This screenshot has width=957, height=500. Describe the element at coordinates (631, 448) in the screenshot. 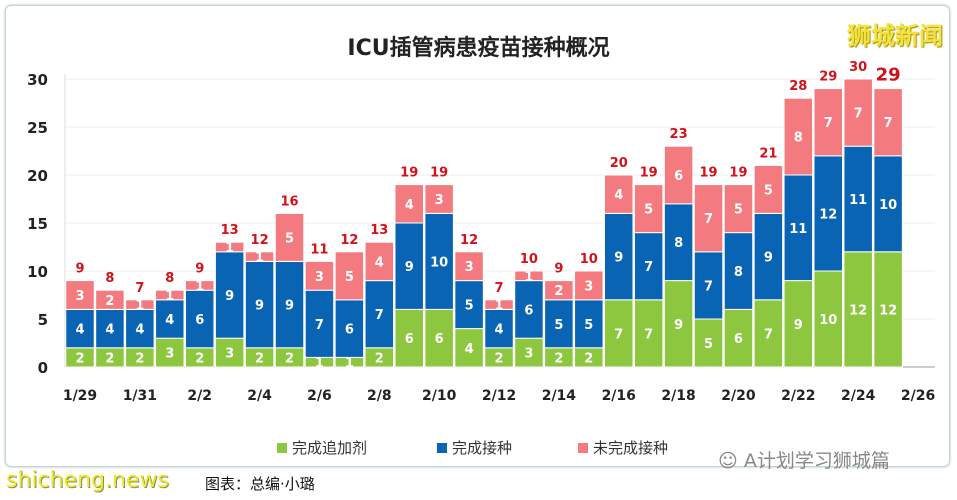

I see `legend-label: 未完成接种` at that location.